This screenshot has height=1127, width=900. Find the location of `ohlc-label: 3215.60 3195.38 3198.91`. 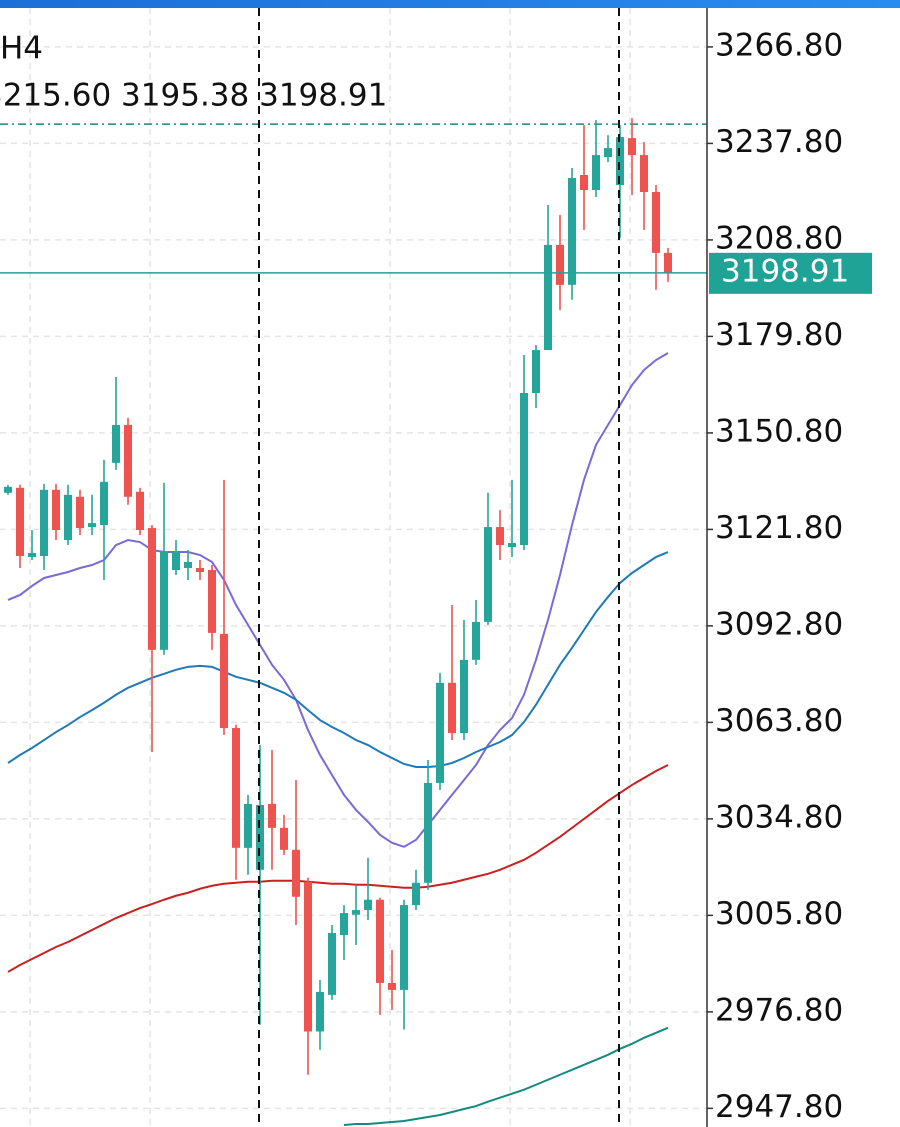

ohlc-label: 3215.60 3195.38 3198.91 is located at coordinates (193, 96).